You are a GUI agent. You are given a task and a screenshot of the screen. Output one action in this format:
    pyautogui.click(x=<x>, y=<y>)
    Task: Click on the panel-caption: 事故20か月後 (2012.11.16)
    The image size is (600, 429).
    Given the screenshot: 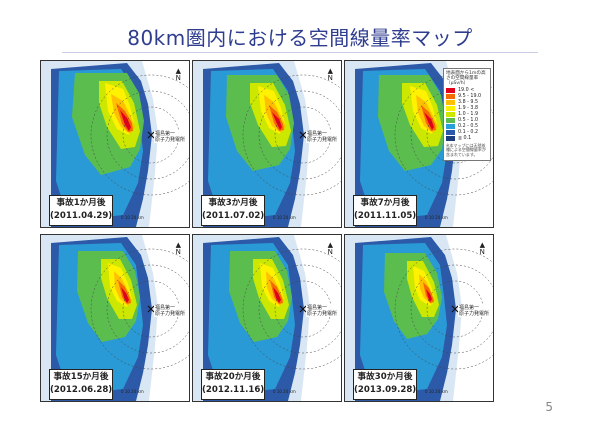 What is the action you would take?
    pyautogui.click(x=233, y=384)
    